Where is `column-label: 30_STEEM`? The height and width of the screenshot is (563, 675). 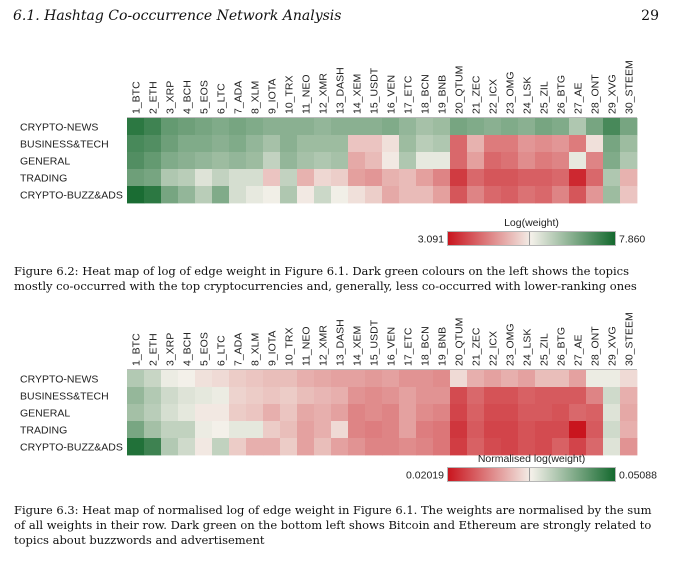
column-label: 30_STEEM is located at coordinates (630, 87).